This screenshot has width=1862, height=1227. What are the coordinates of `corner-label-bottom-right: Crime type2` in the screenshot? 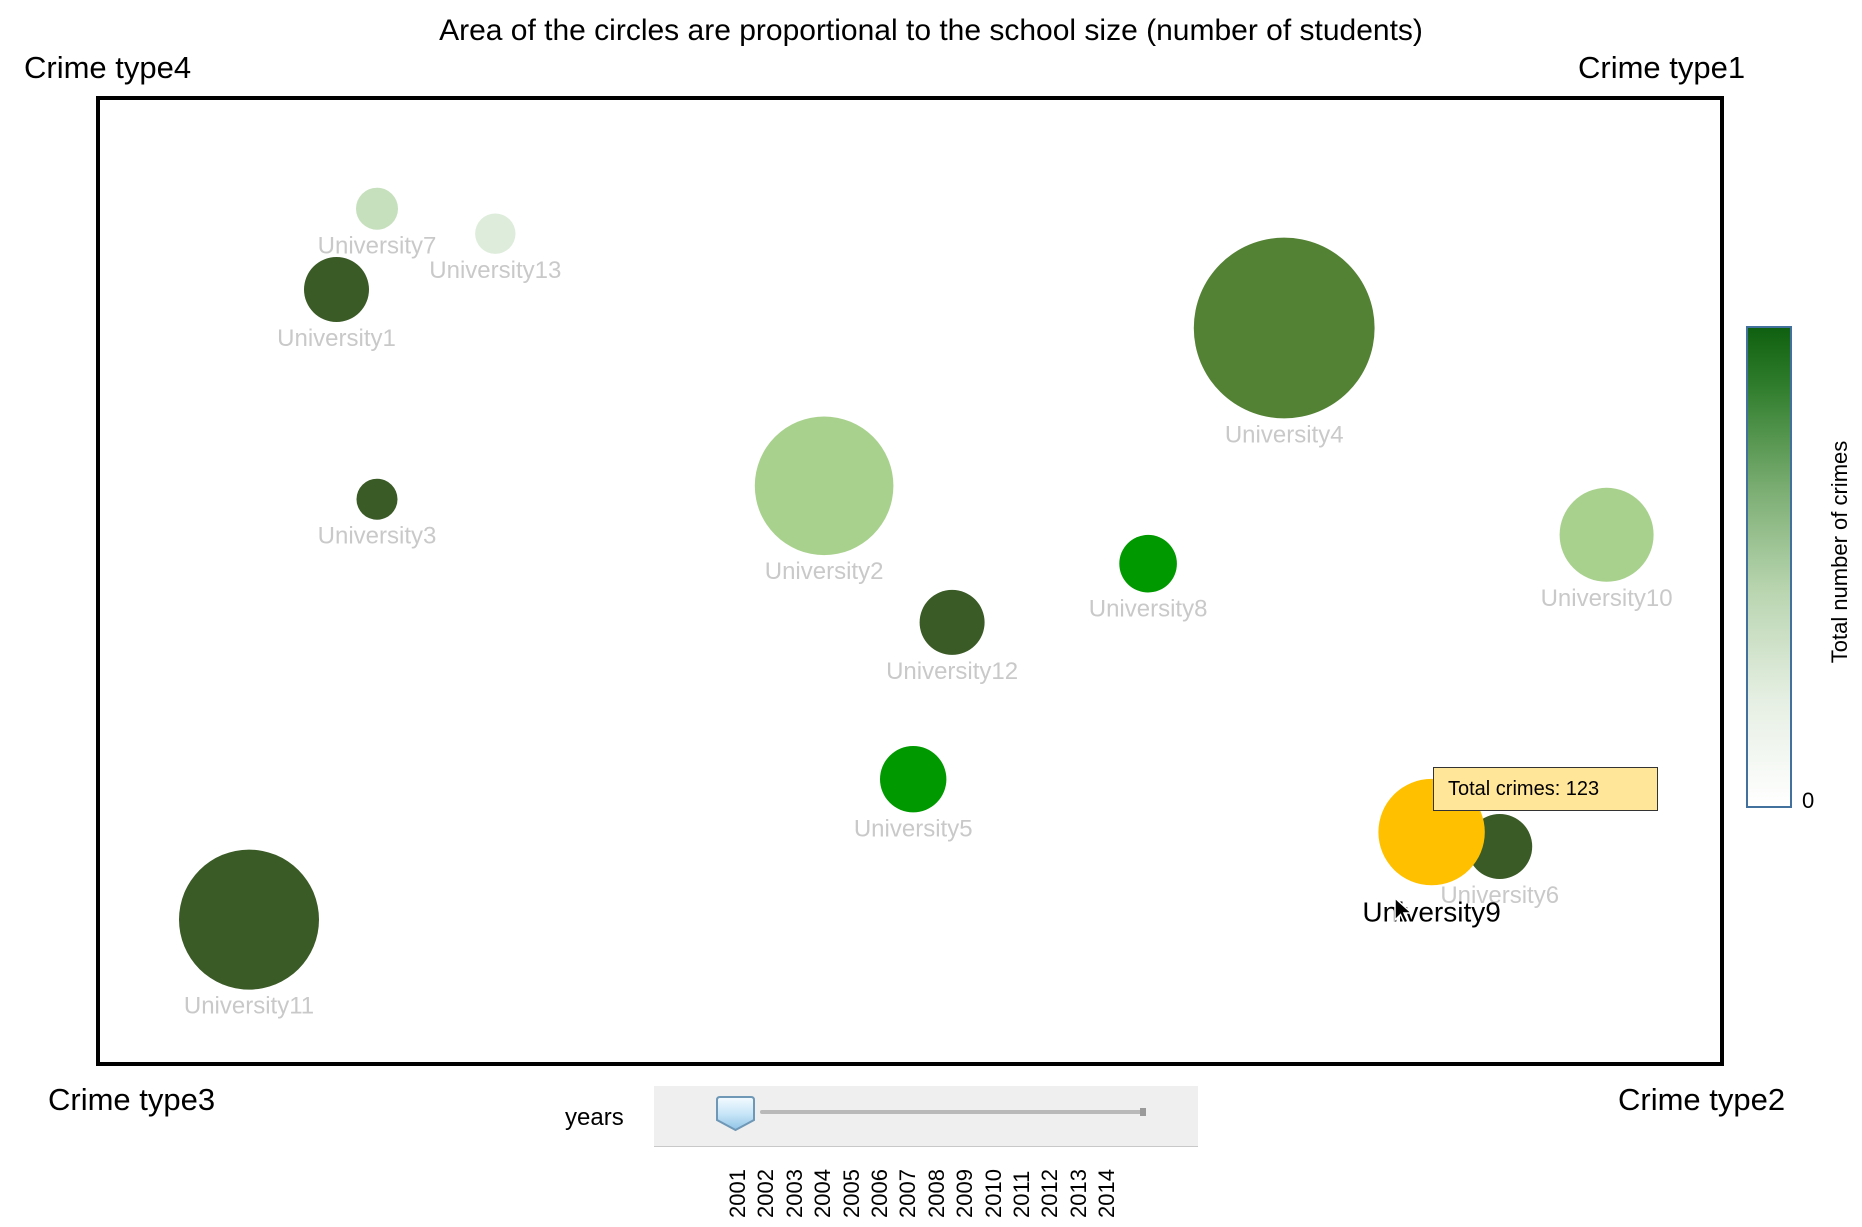 It's located at (1702, 1099).